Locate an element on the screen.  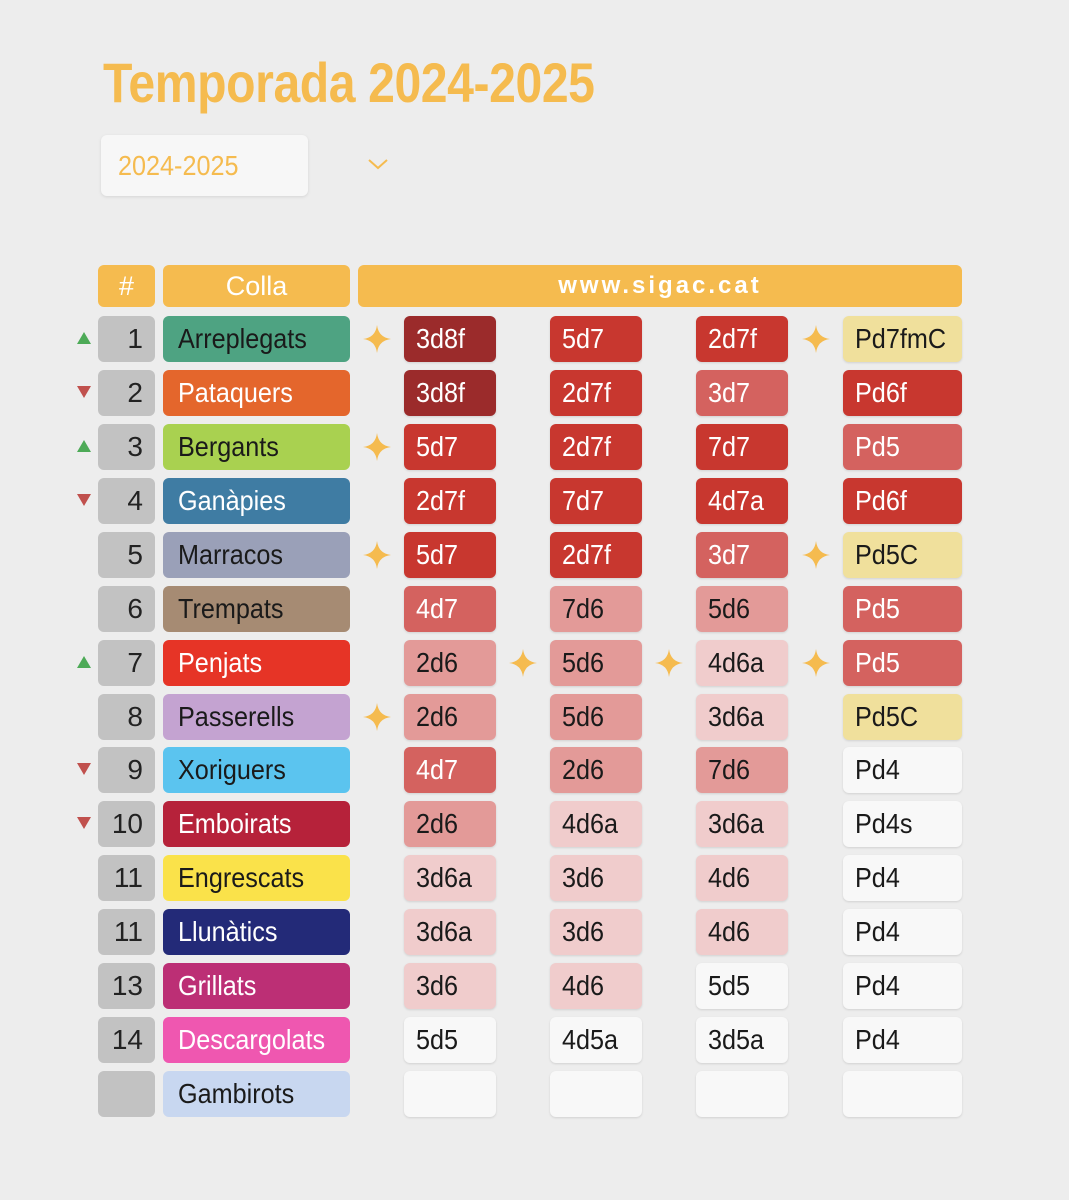
performance-cell: Pd6f is located at coordinates (902, 500).